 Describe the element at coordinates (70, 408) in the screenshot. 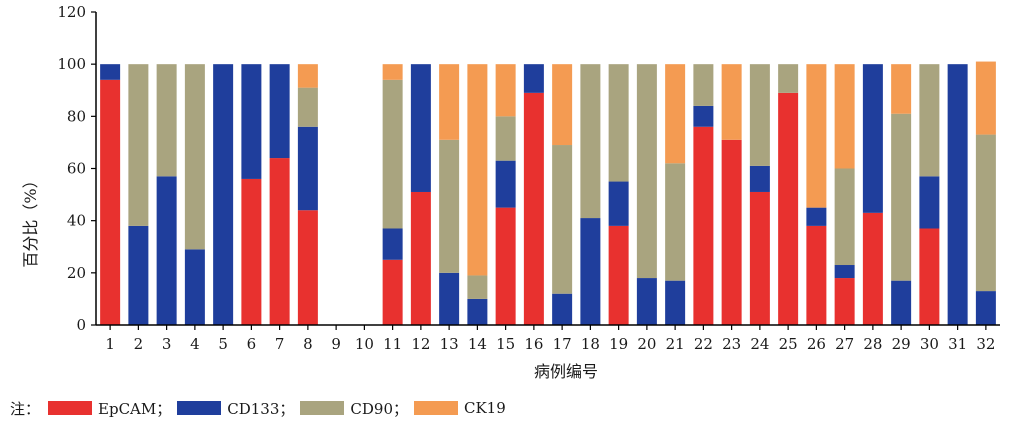

I see `legend-swatch-epcam` at that location.